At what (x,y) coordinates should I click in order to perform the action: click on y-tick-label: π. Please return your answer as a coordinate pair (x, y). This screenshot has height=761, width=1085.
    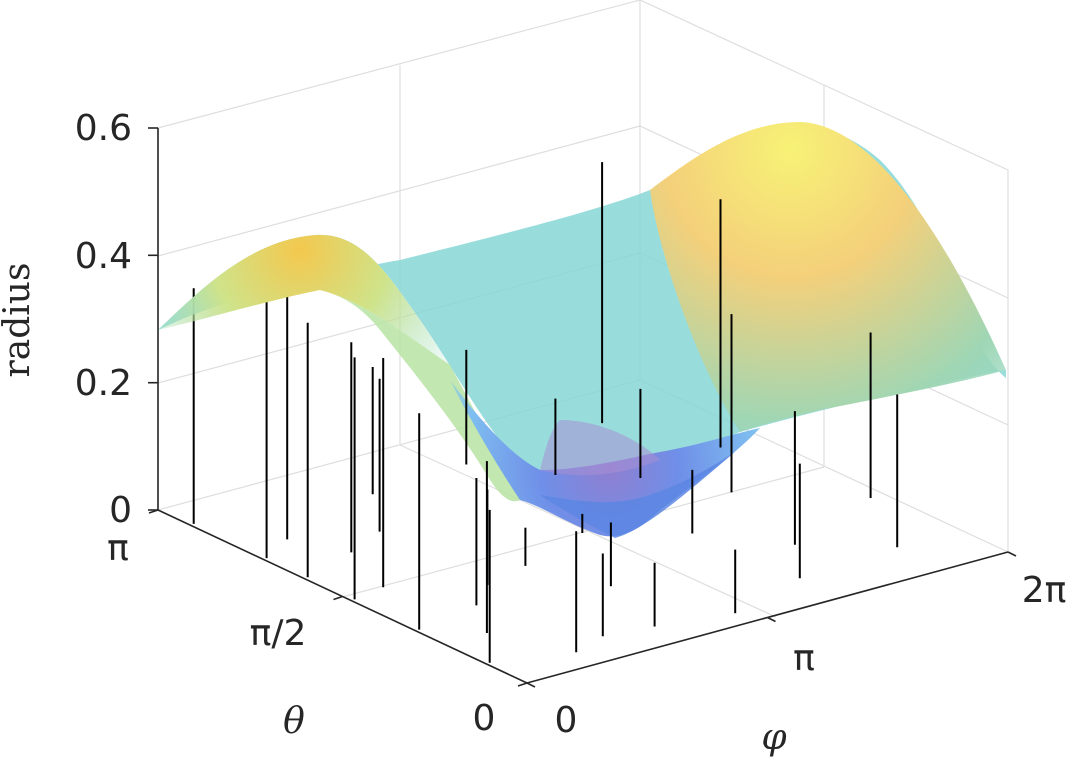
    Looking at the image, I should click on (118, 548).